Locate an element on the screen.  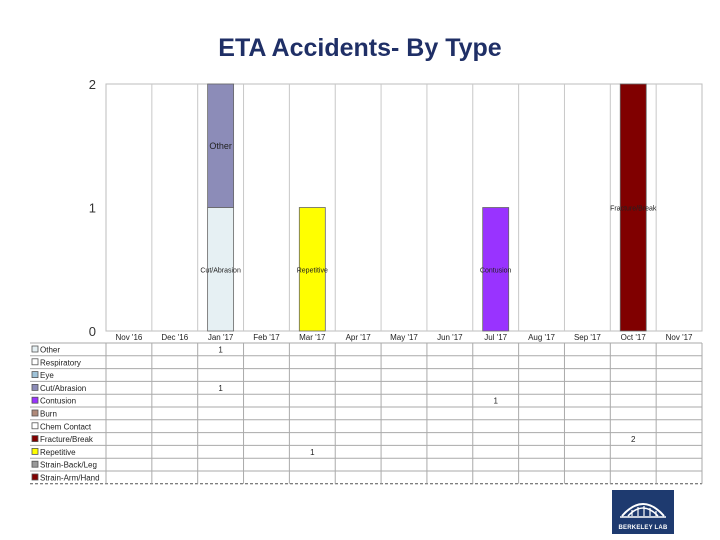
bar-label: Repetitive is located at coordinates (312, 270).